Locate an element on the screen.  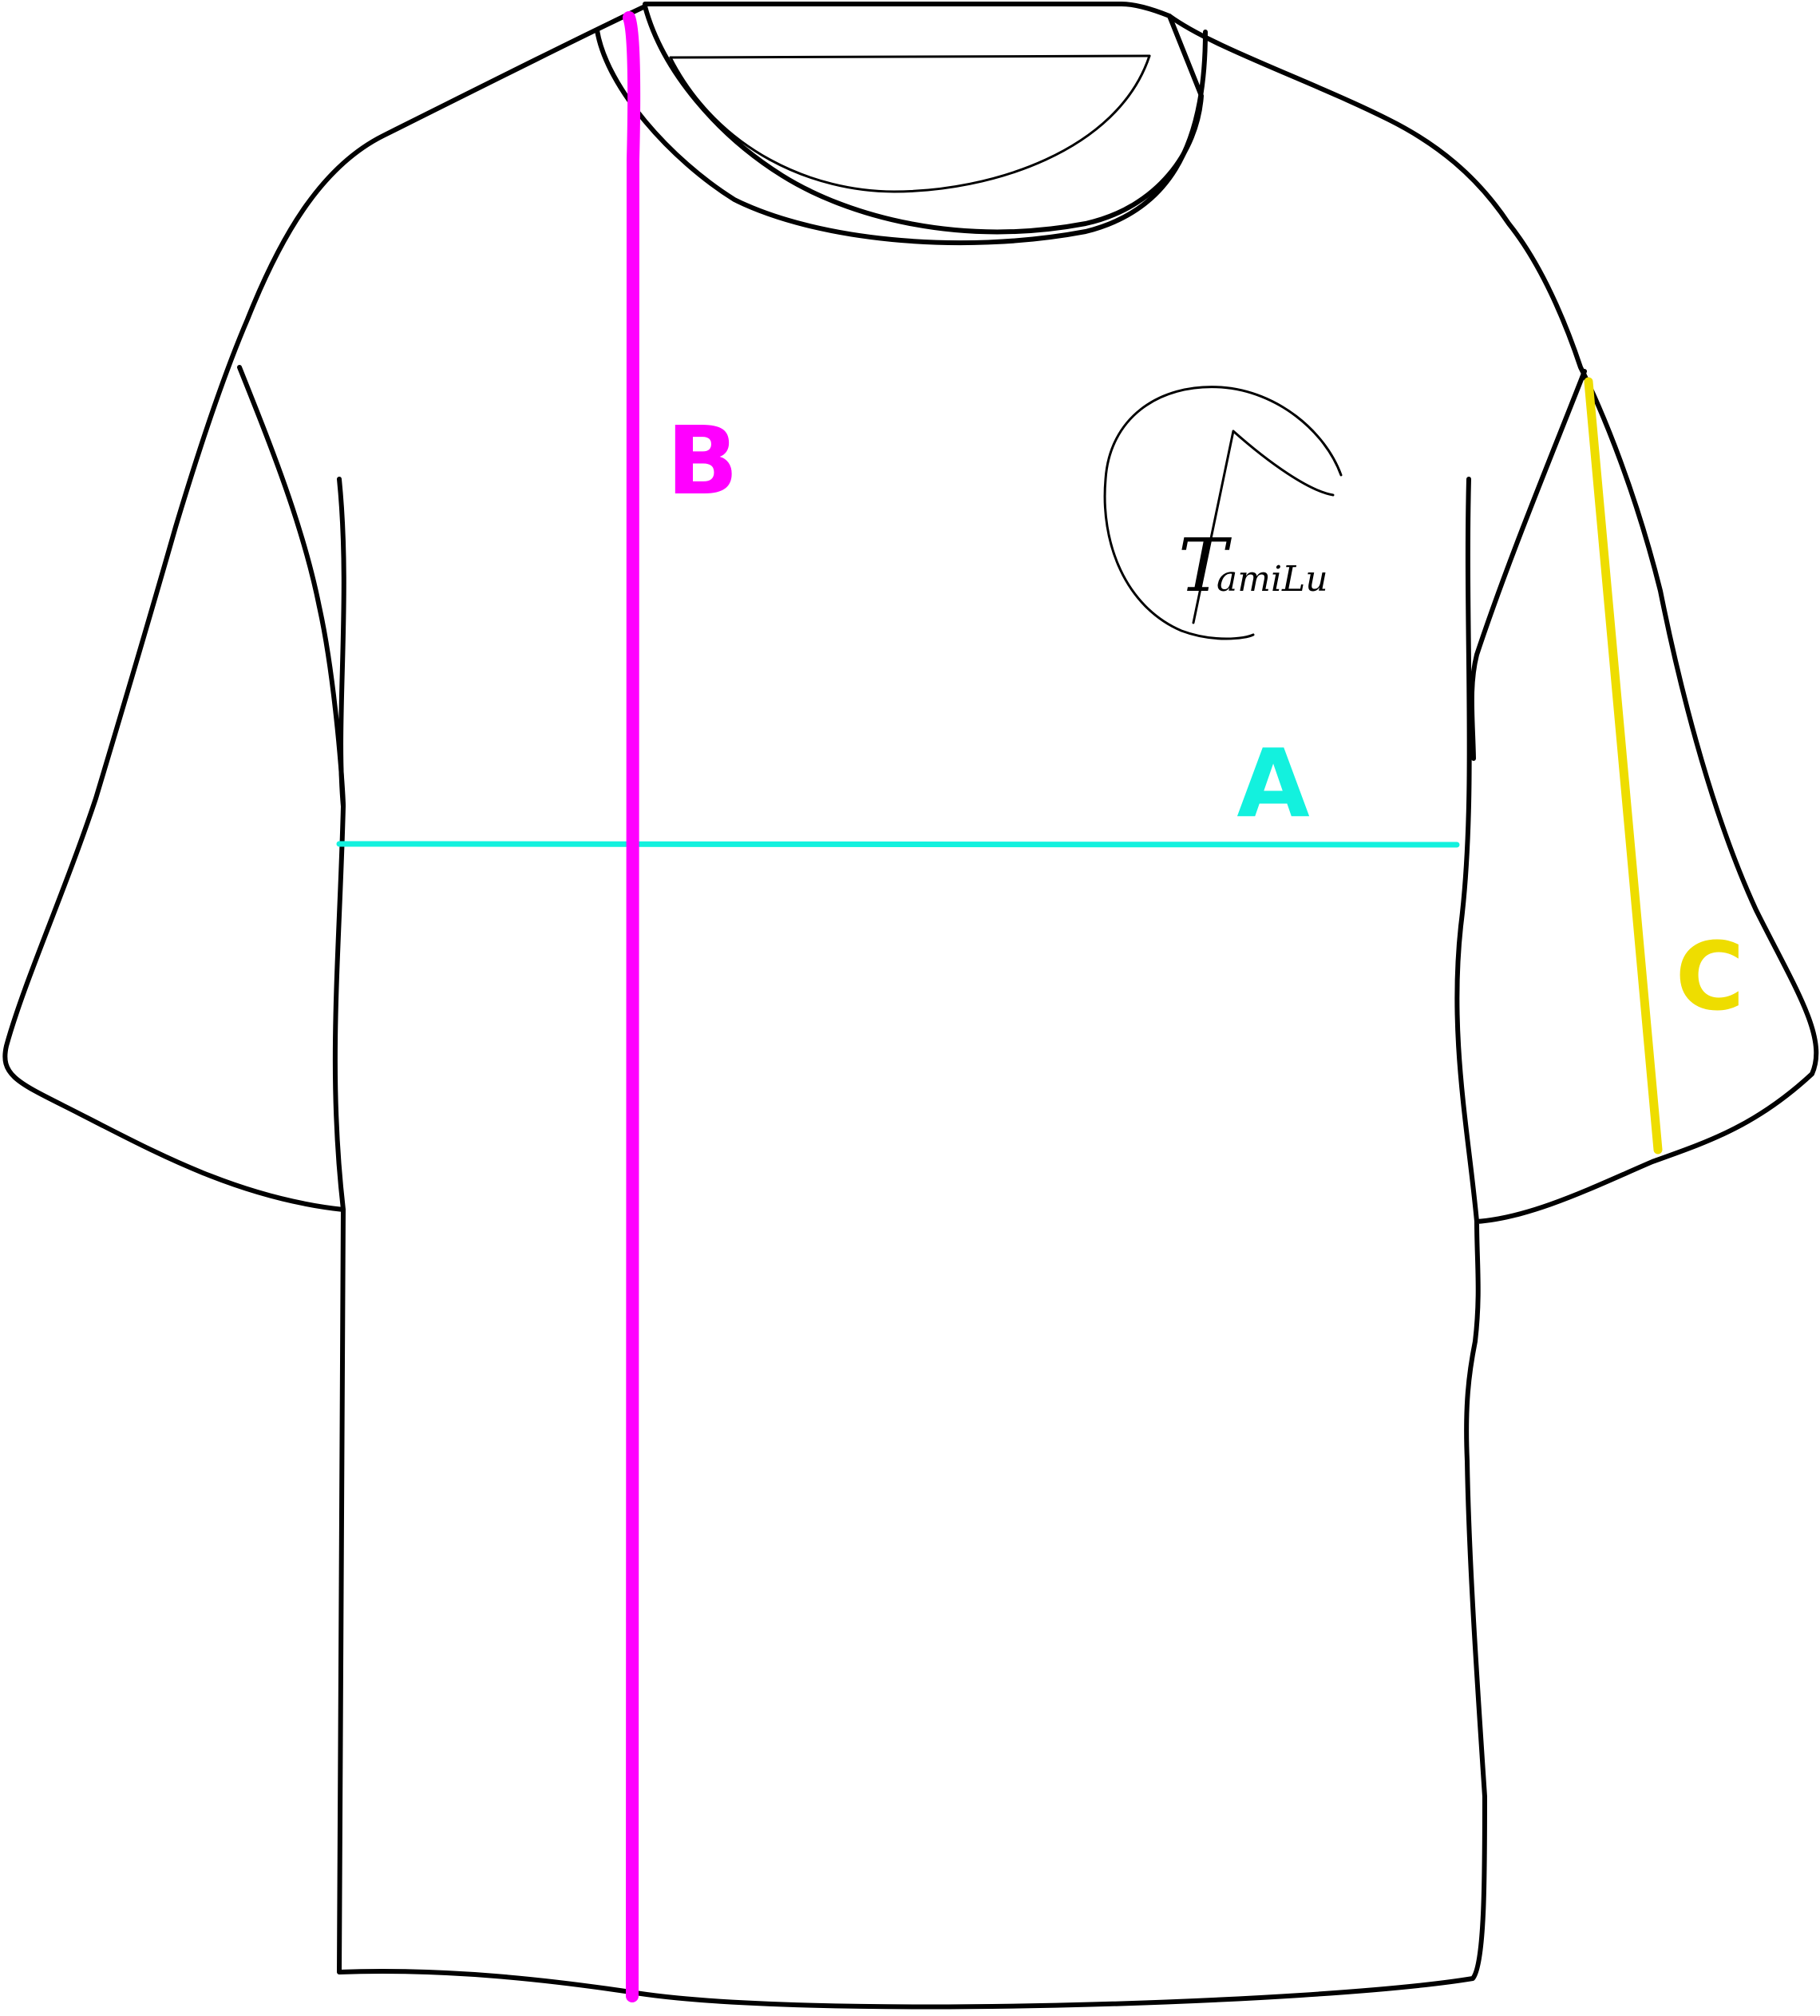
logo-needle-stroke is located at coordinates (1263, 527).